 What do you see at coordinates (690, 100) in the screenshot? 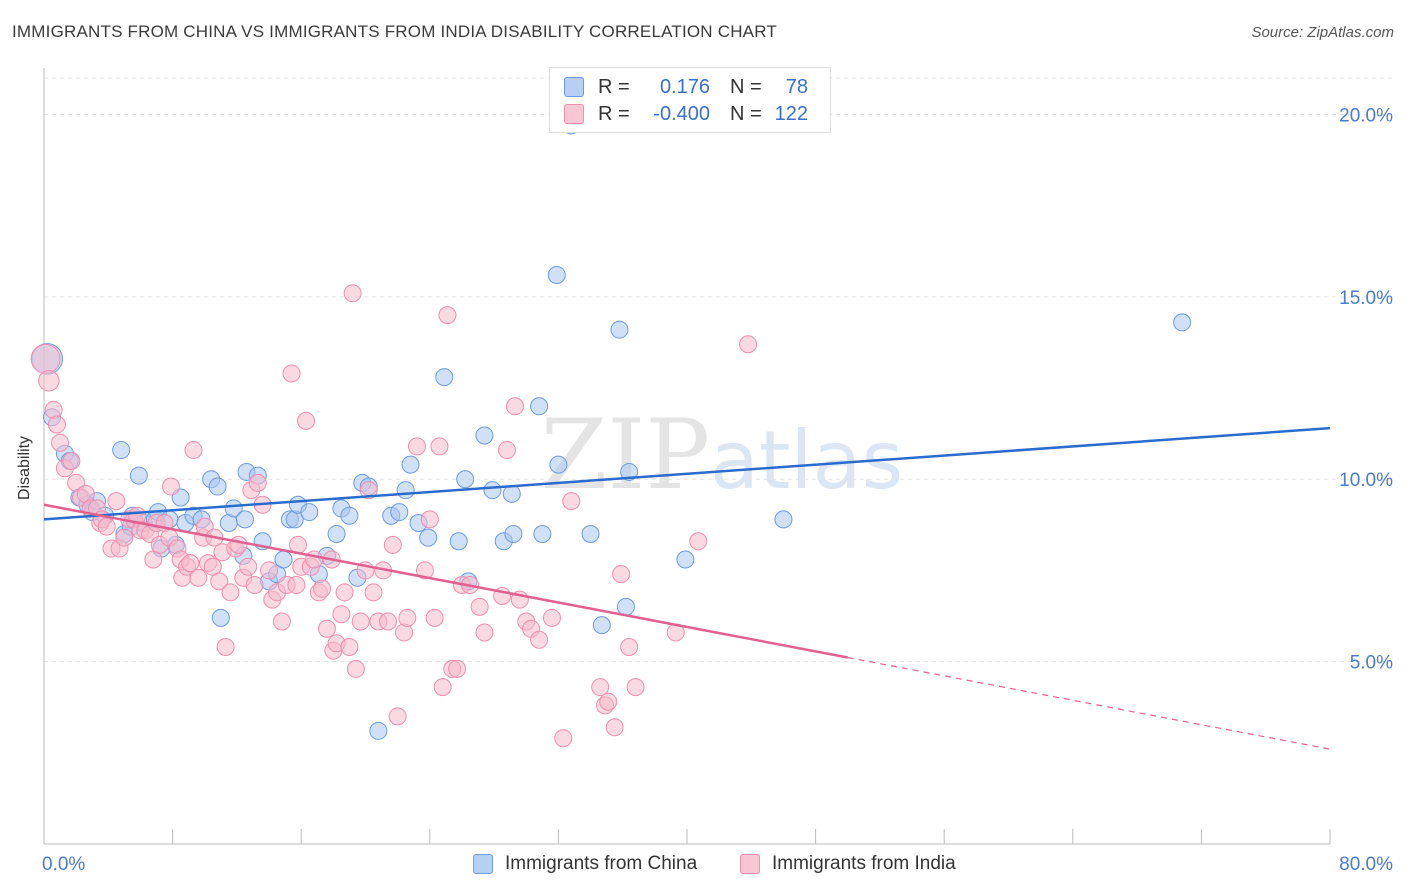
I see `correlation-legend: R = 0.176 N = 78 R = -0.400 N = 122` at bounding box center [690, 100].